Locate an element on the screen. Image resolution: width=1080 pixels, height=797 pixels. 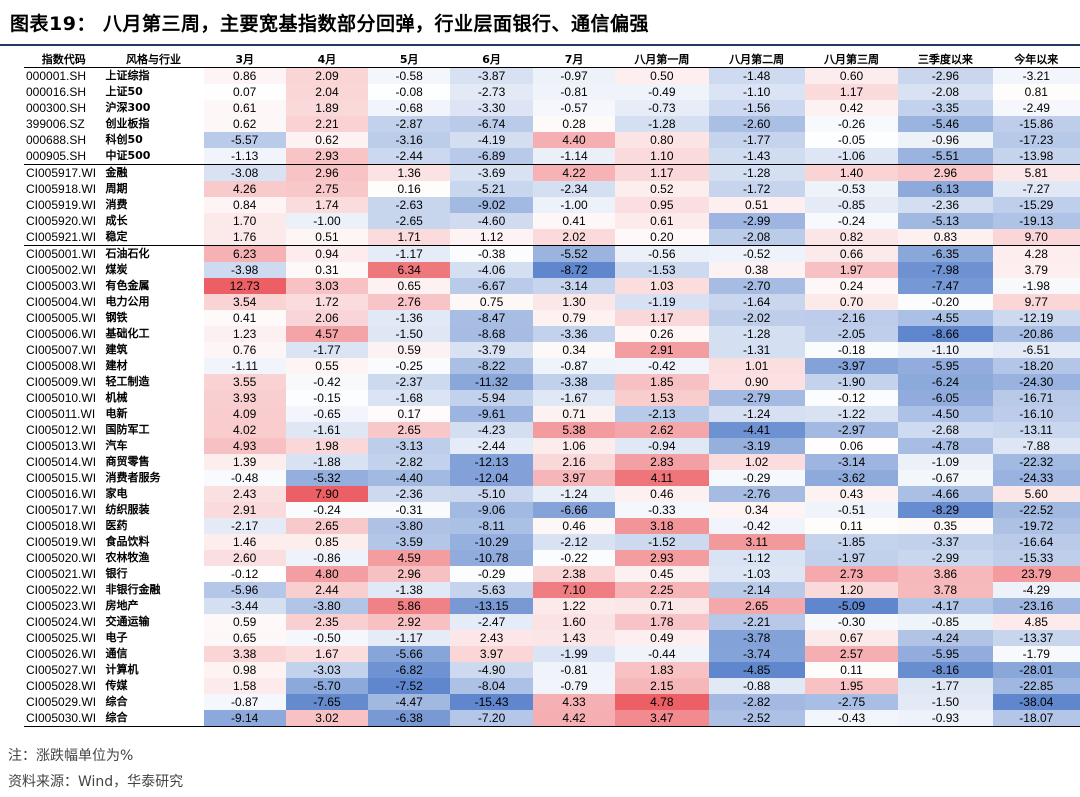
value-cell: 0.95 is located at coordinates (662, 205).